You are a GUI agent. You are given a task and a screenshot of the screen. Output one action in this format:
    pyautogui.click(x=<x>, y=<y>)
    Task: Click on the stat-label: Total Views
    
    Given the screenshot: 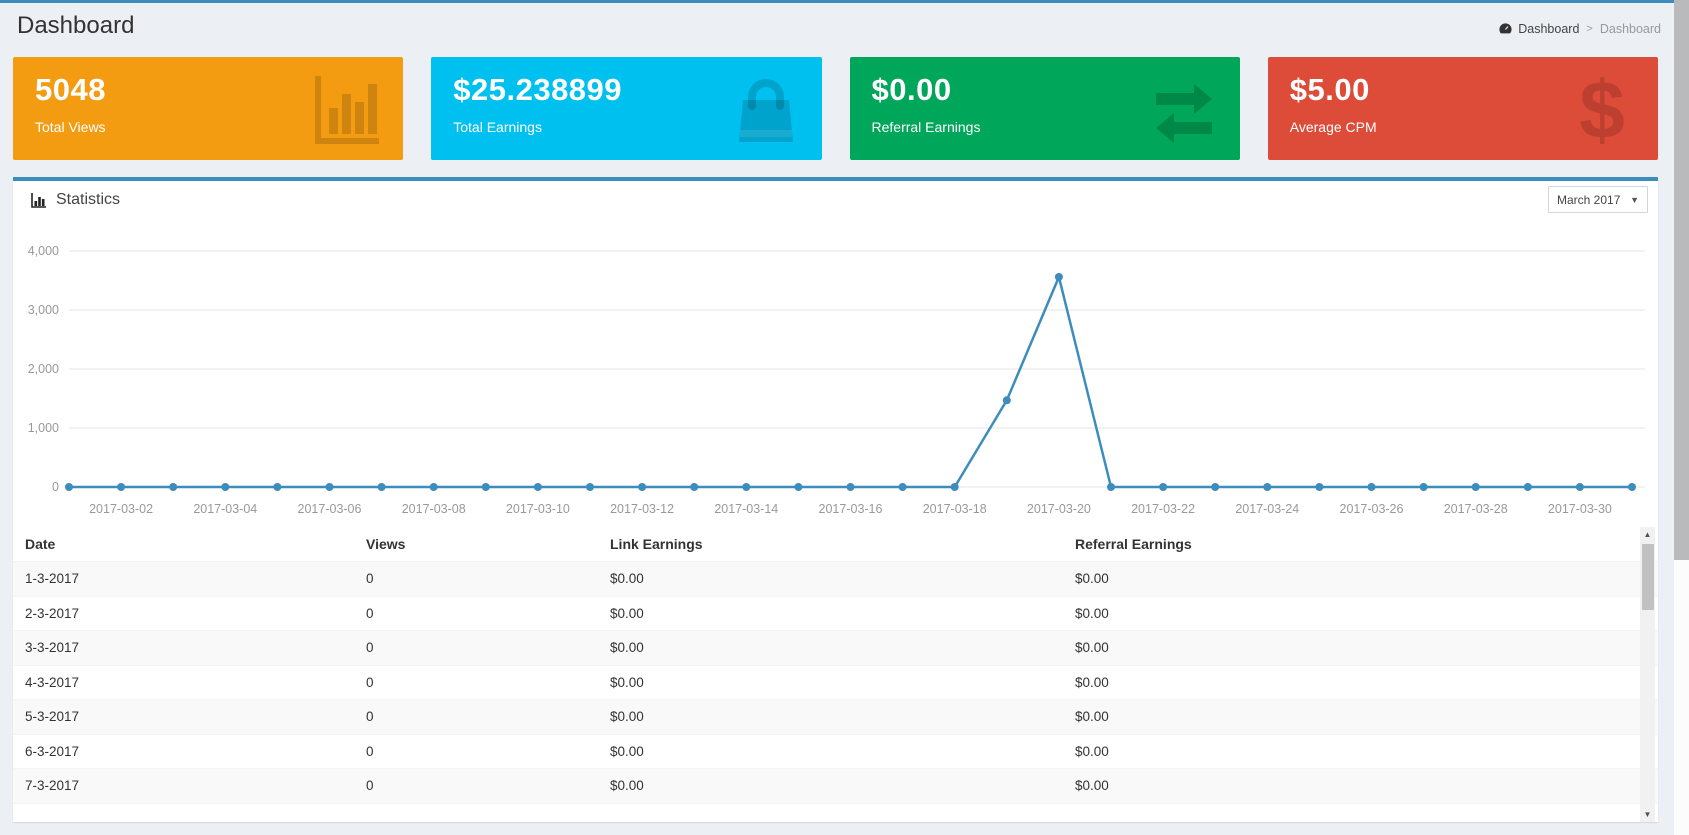 What is the action you would take?
    pyautogui.click(x=70, y=127)
    